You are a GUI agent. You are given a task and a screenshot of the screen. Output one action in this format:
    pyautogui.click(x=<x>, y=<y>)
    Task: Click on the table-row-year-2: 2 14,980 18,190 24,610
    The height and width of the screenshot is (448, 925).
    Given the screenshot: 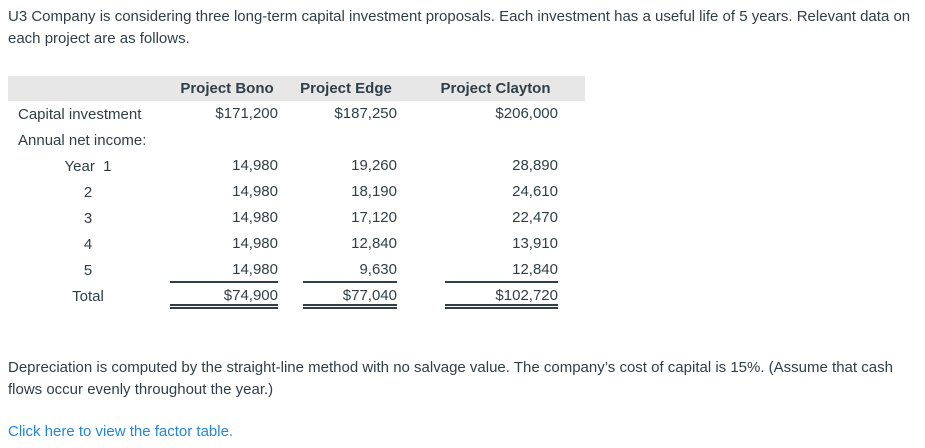 What is the action you would take?
    pyautogui.click(x=296, y=192)
    